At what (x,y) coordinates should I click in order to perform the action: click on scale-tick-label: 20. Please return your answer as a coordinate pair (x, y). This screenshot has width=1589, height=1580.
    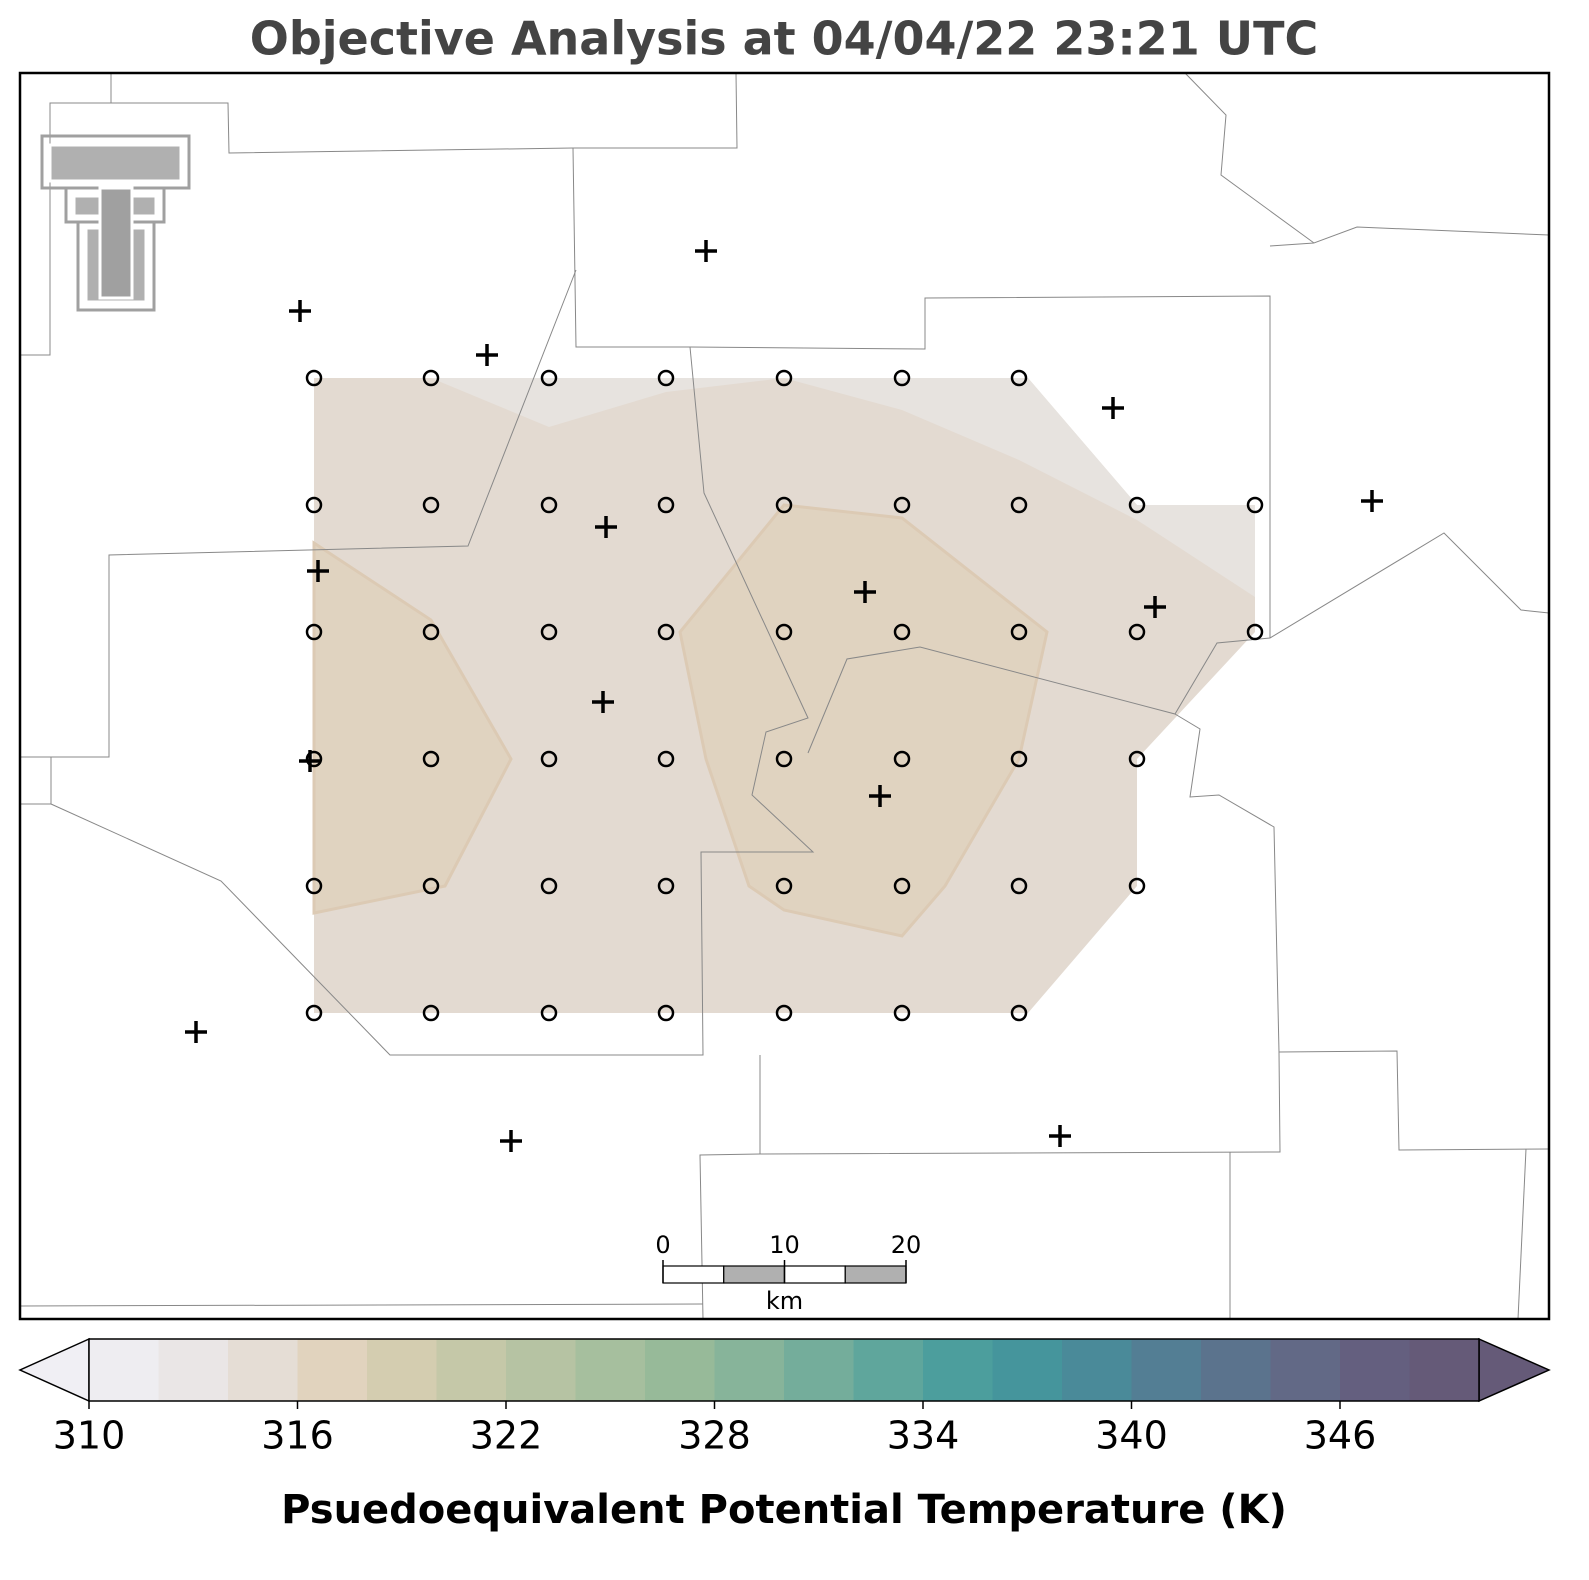
    Looking at the image, I should click on (906, 1245).